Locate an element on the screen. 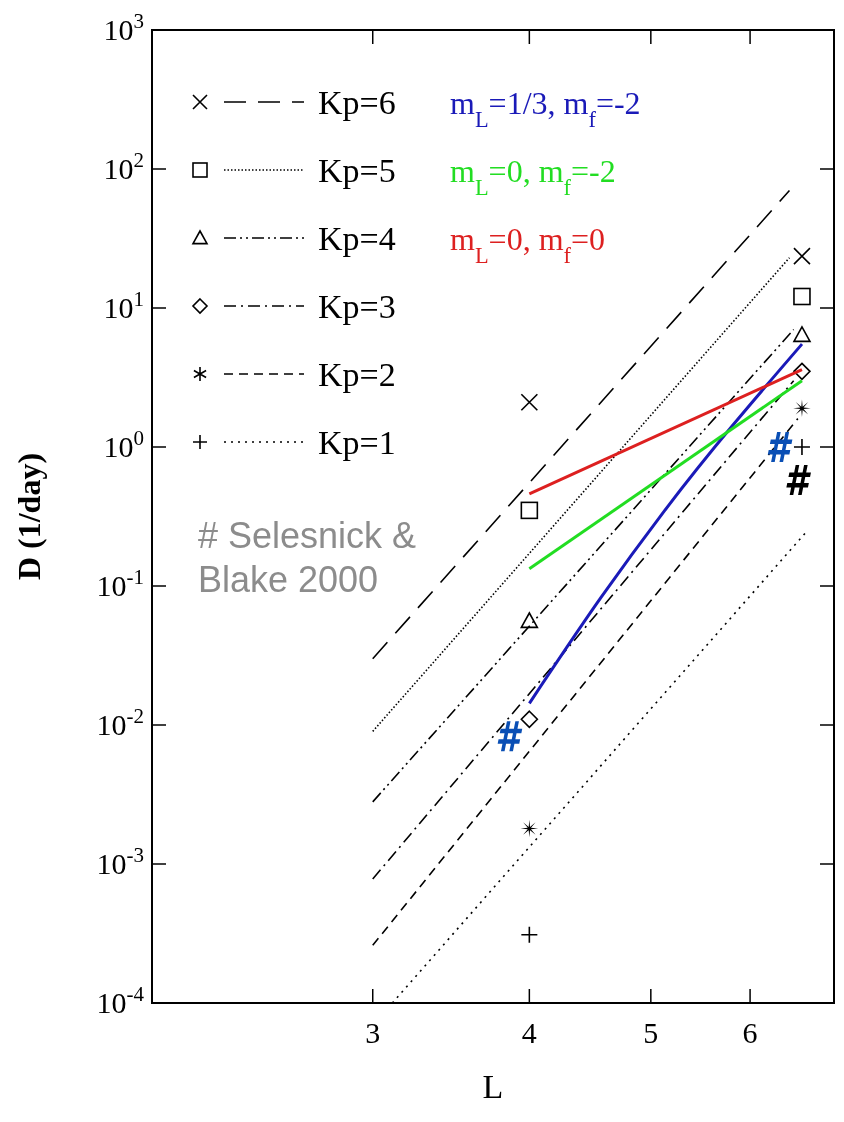 This screenshot has height=1122, width=844. legend-label: Kp=4 is located at coordinates (357, 238).